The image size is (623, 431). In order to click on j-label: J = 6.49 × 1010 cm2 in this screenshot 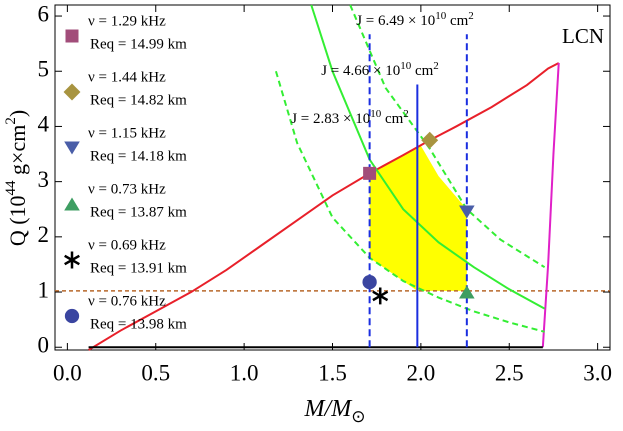, I will do `click(415, 20)`.